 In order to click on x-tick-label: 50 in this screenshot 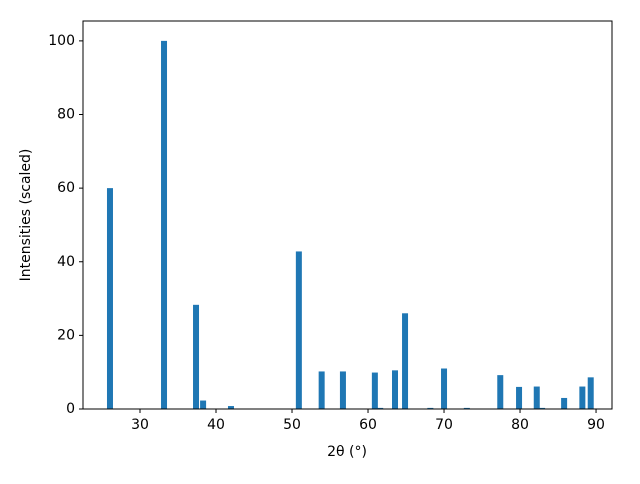, I will do `click(292, 425)`.